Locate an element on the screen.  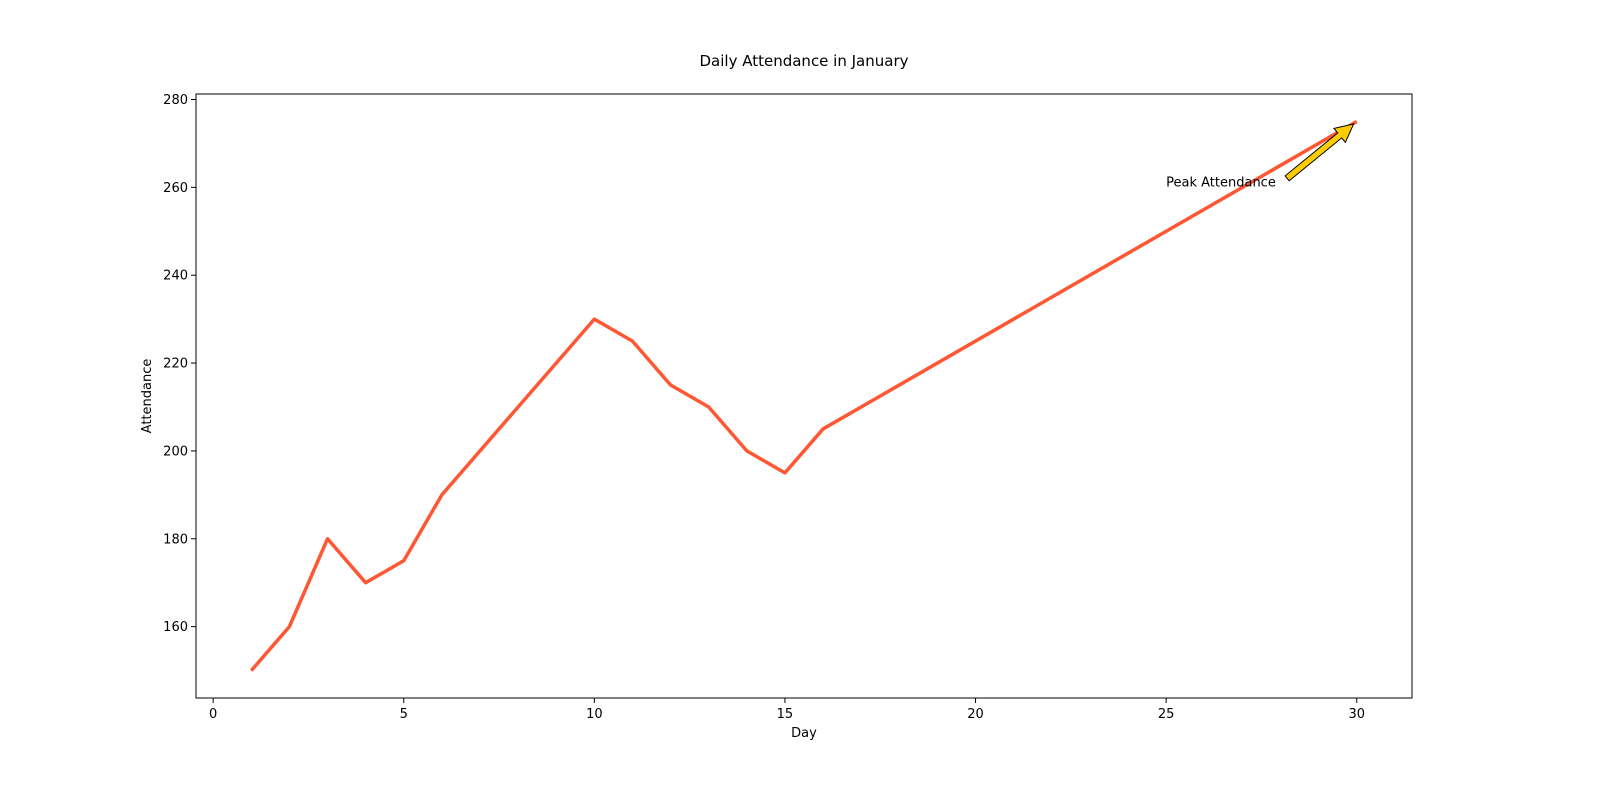
annotation-arrow is located at coordinates (1319, 152).